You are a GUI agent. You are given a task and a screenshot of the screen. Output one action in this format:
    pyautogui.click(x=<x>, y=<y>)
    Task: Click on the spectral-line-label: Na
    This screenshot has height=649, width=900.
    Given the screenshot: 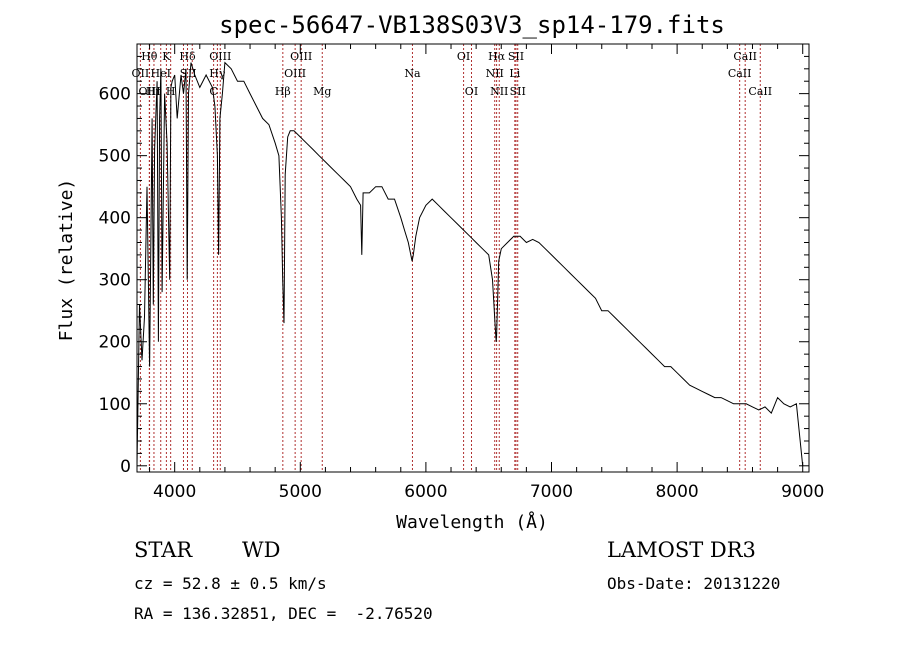 What is the action you would take?
    pyautogui.click(x=412, y=73)
    